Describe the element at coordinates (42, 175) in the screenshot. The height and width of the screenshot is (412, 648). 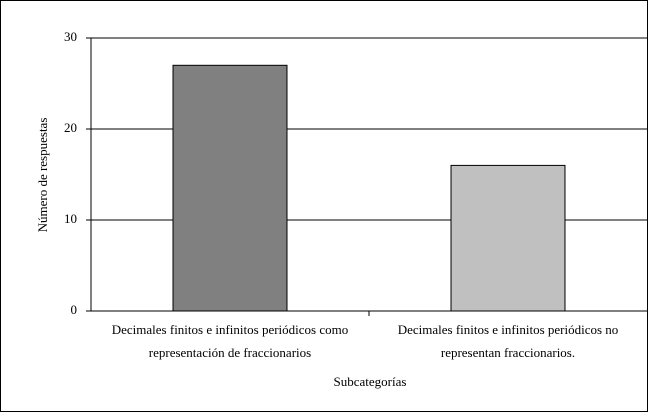
I see `y-axis-label: Número de respuestas` at that location.